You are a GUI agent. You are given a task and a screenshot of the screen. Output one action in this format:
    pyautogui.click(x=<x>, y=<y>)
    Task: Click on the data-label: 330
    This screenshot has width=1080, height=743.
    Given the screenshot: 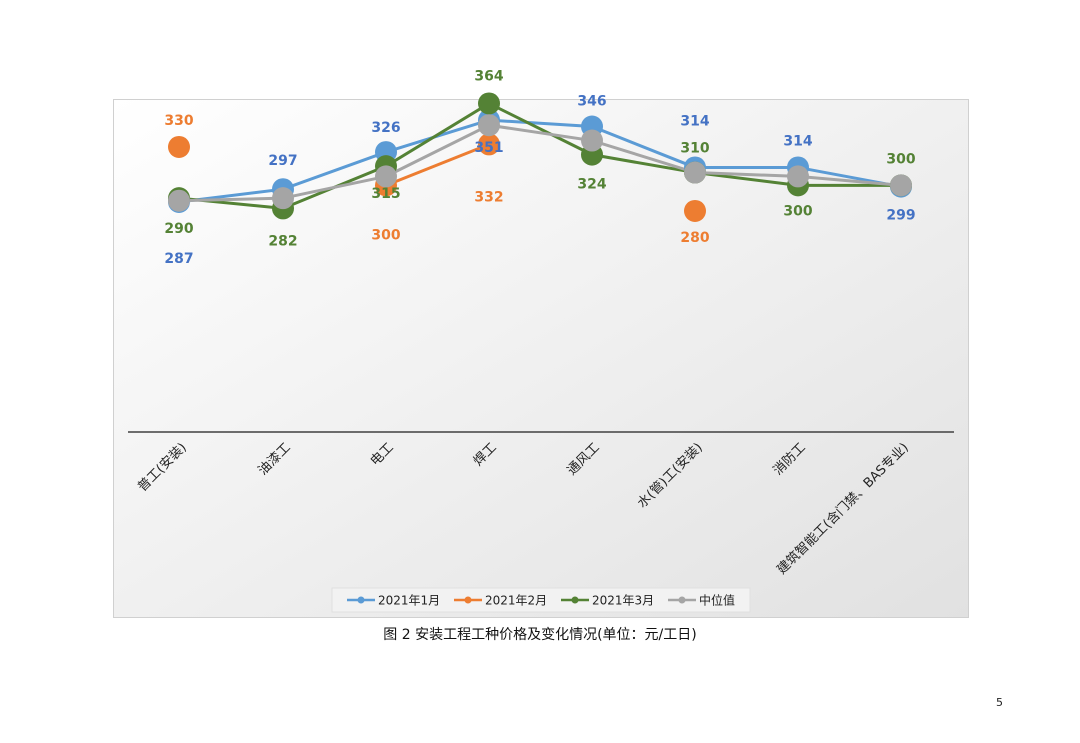 What is the action you would take?
    pyautogui.click(x=178, y=121)
    